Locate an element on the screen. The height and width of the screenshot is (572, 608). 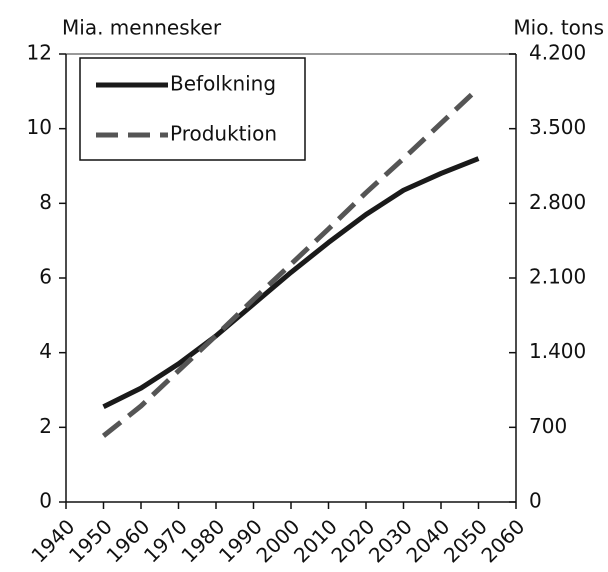
x-tick-label: 2010 is located at coordinates (315, 540).